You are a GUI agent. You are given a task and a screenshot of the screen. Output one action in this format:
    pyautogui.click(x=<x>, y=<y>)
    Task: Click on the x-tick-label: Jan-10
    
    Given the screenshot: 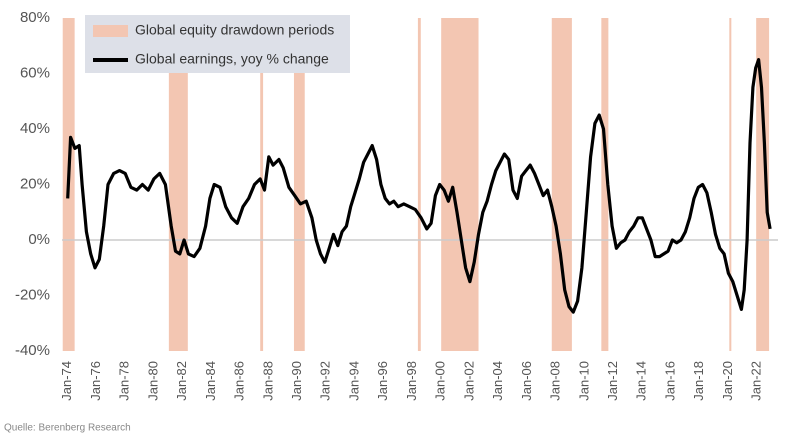 What is the action you would take?
    pyautogui.click(x=583, y=381)
    